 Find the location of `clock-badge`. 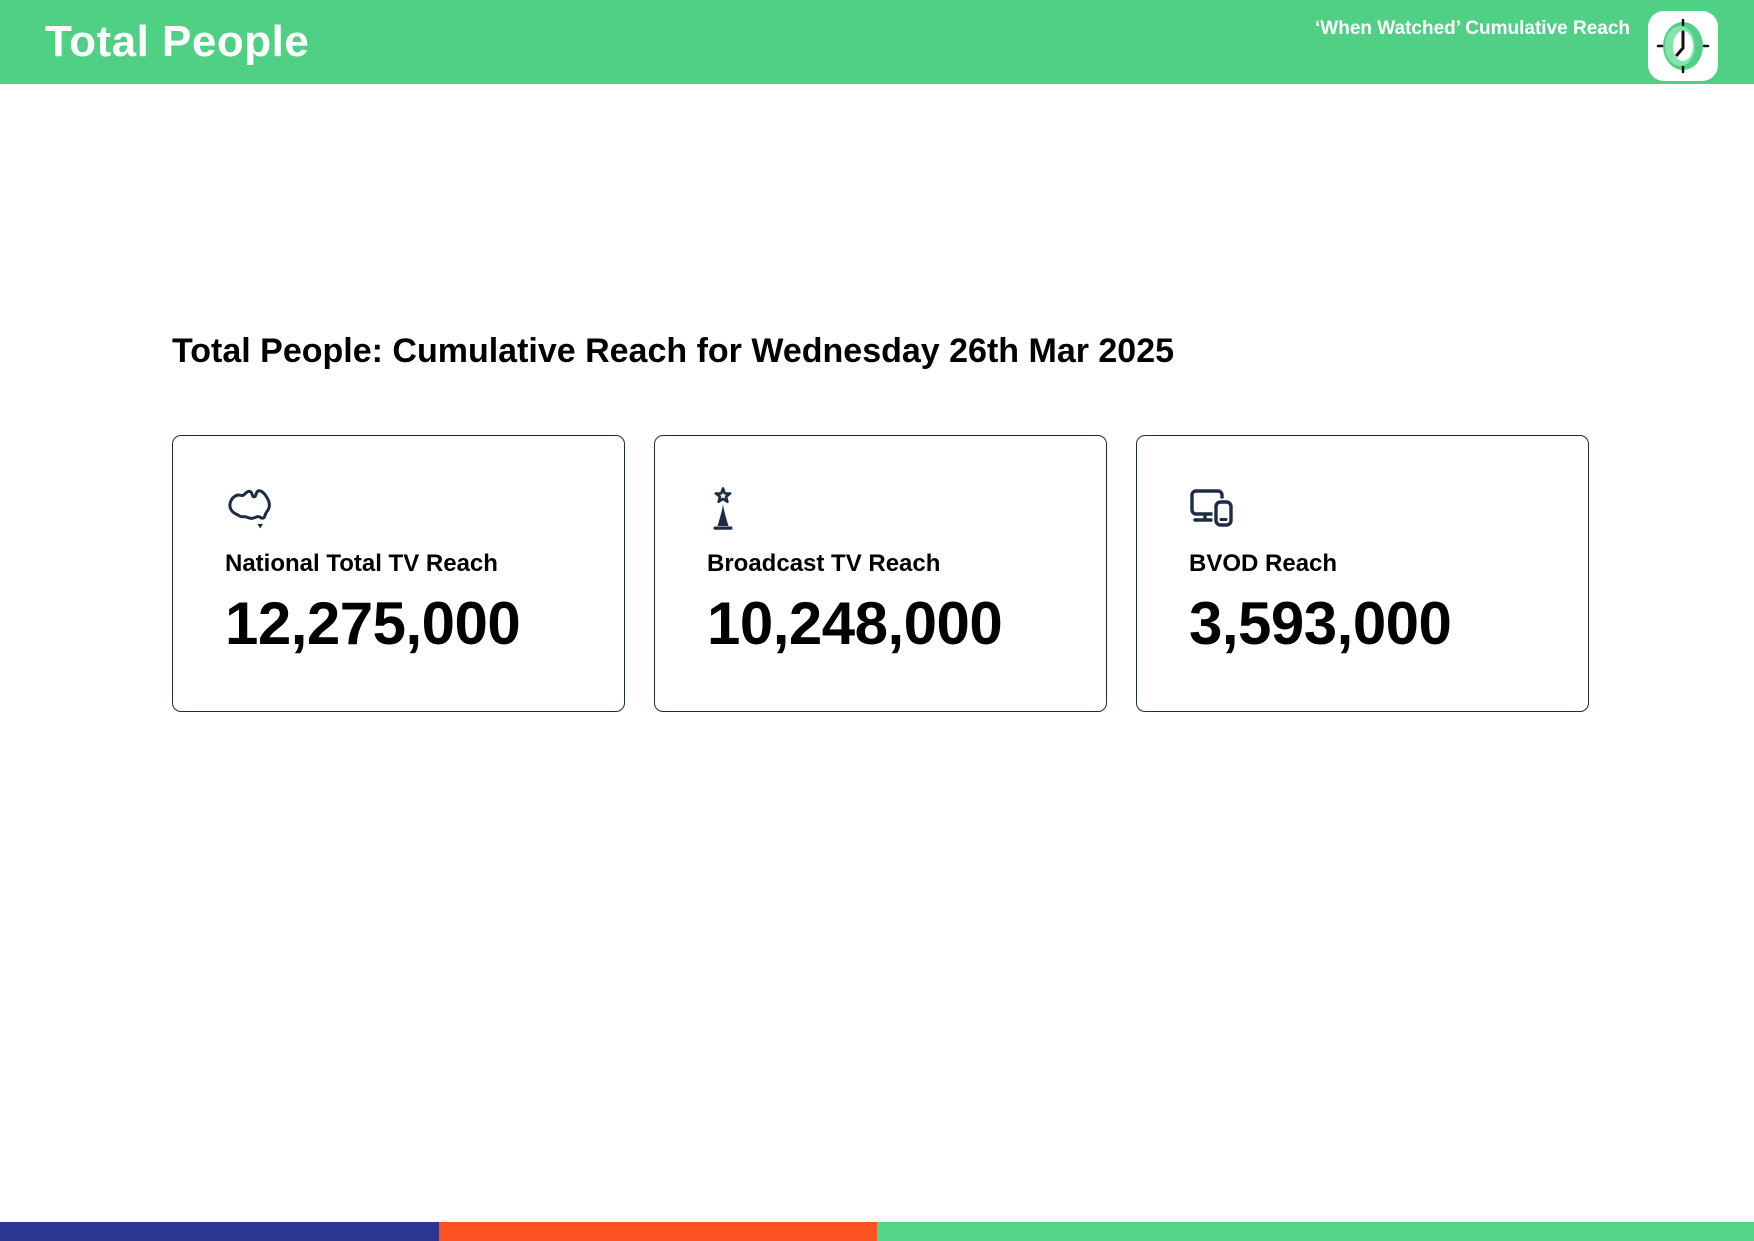

clock-badge is located at coordinates (1683, 46).